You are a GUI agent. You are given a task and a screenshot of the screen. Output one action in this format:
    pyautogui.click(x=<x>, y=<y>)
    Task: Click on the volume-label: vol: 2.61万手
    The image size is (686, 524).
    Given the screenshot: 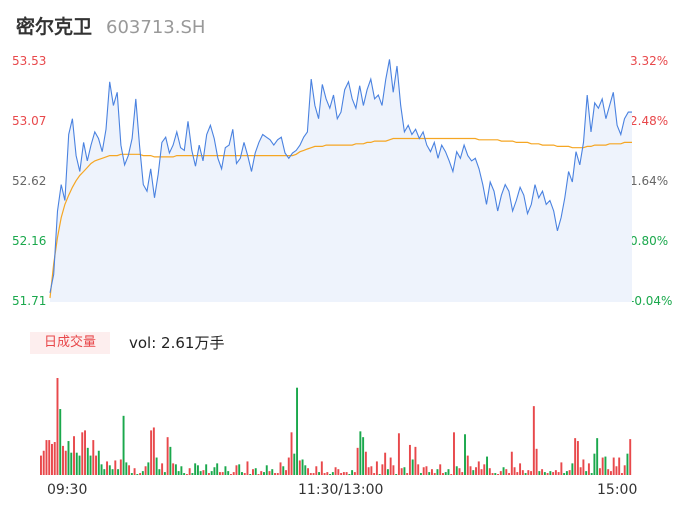 What is the action you would take?
    pyautogui.click(x=177, y=343)
    